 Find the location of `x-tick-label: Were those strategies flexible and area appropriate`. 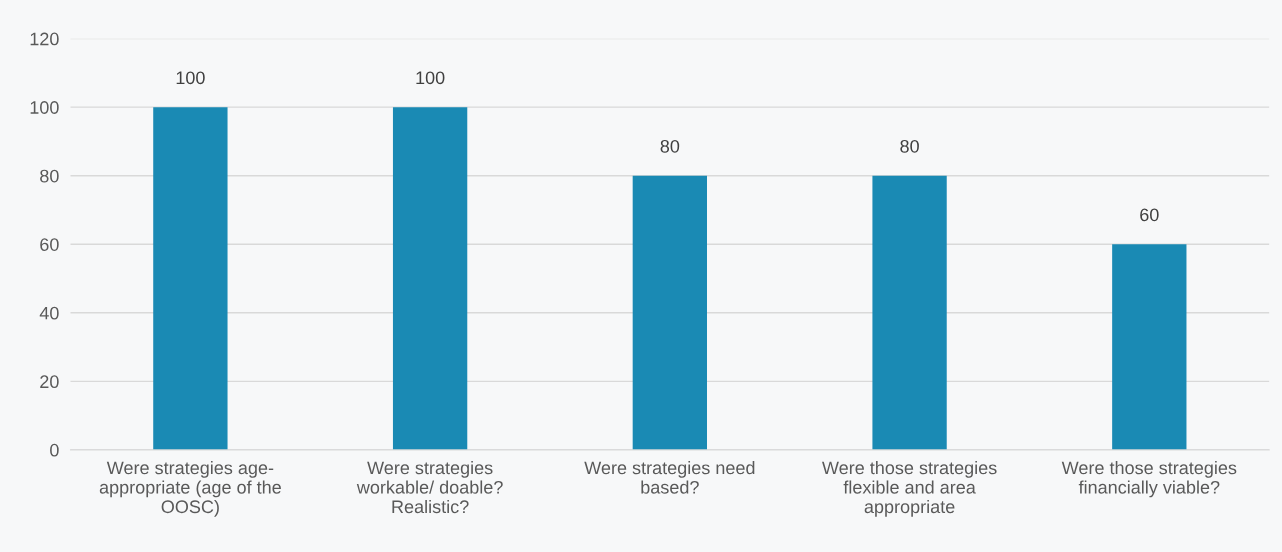

x-tick-label: Were those strategies flexible and area appropriate is located at coordinates (909, 488).